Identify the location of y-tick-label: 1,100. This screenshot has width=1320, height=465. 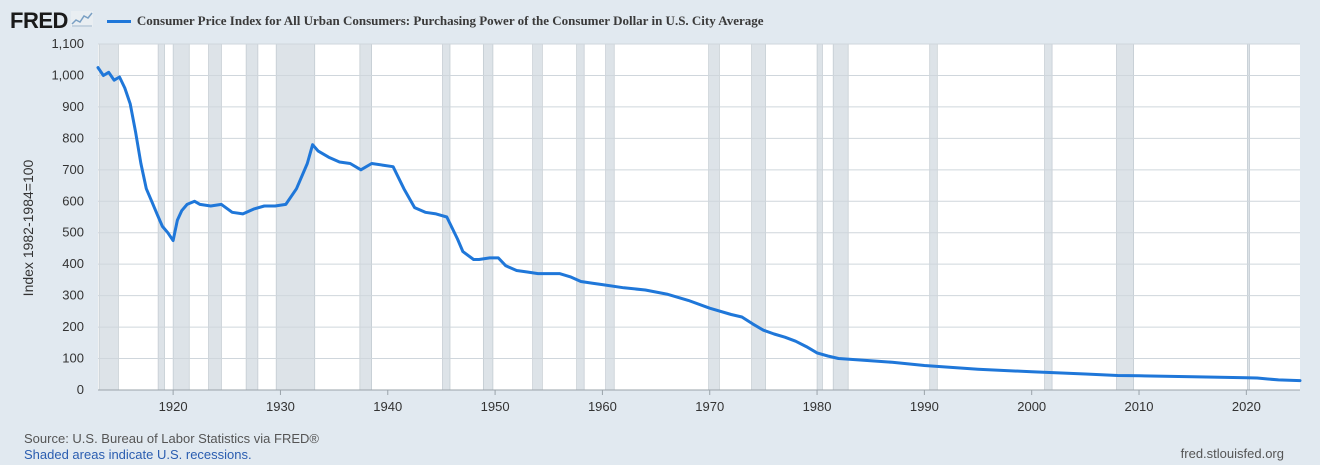
(67, 43).